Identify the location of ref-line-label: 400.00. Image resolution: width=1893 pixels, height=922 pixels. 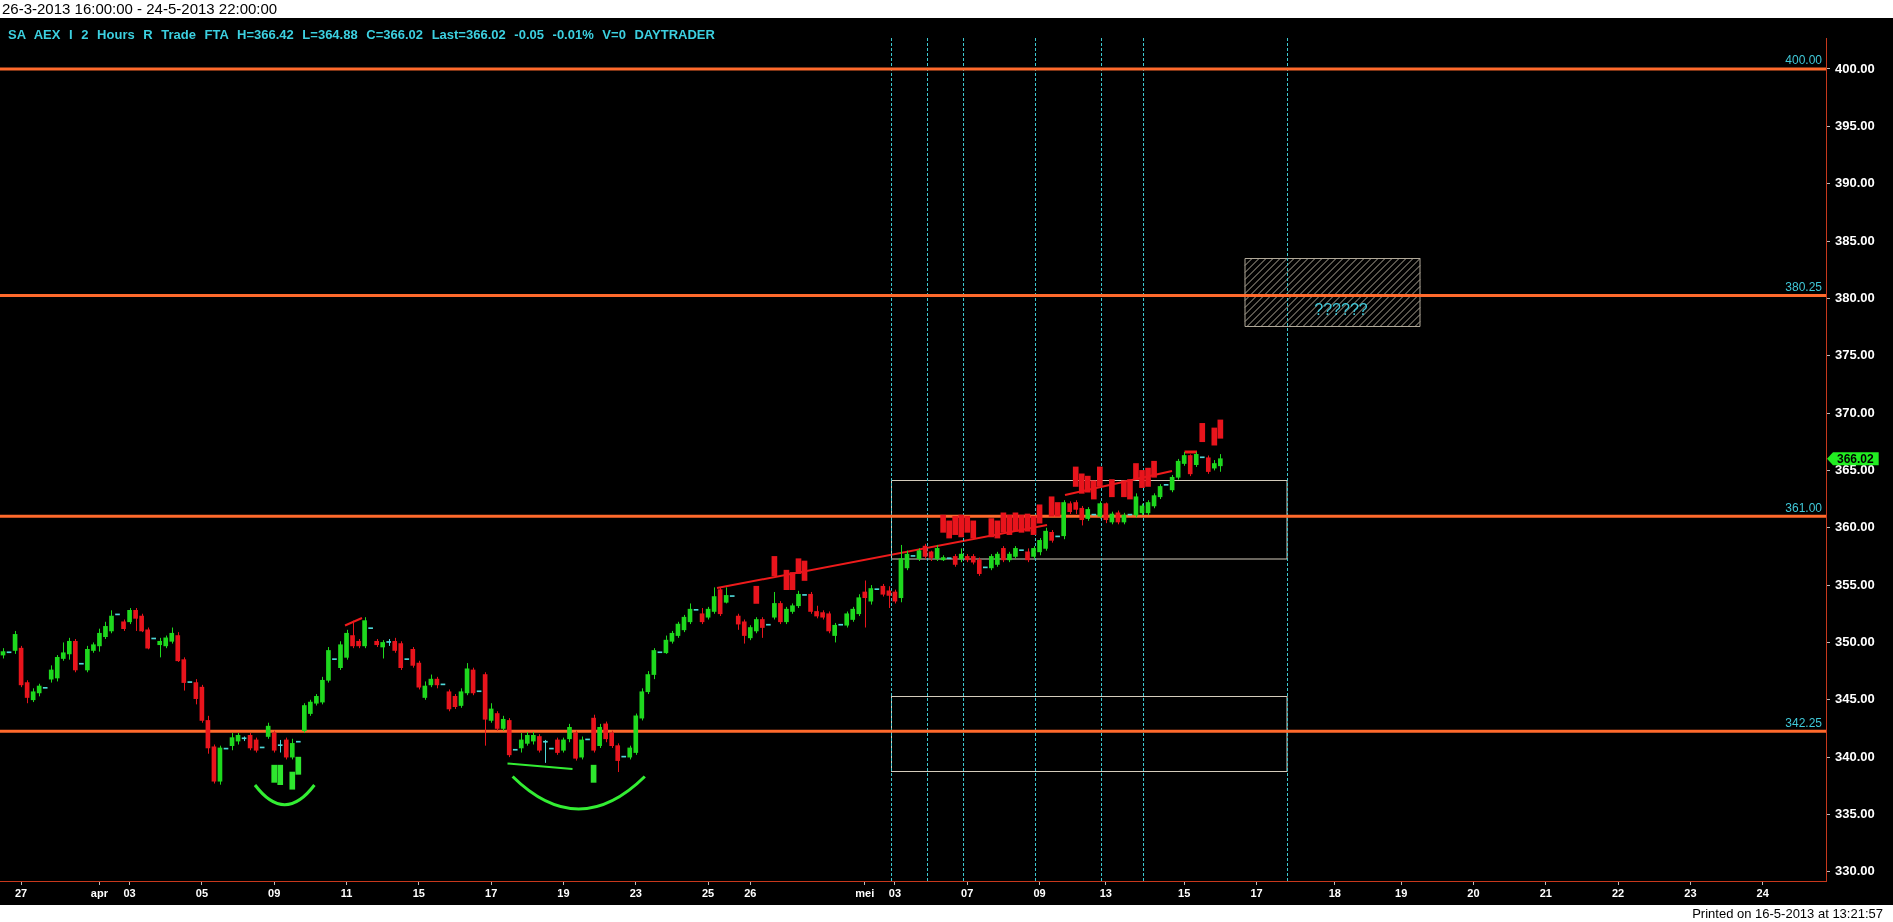
(1804, 60).